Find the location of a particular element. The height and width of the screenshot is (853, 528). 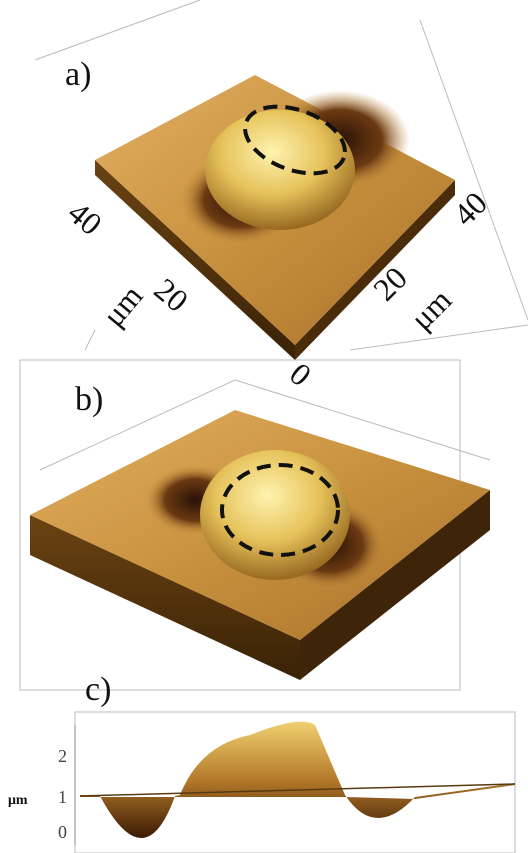

axis-unit: μm is located at coordinates (18, 800).